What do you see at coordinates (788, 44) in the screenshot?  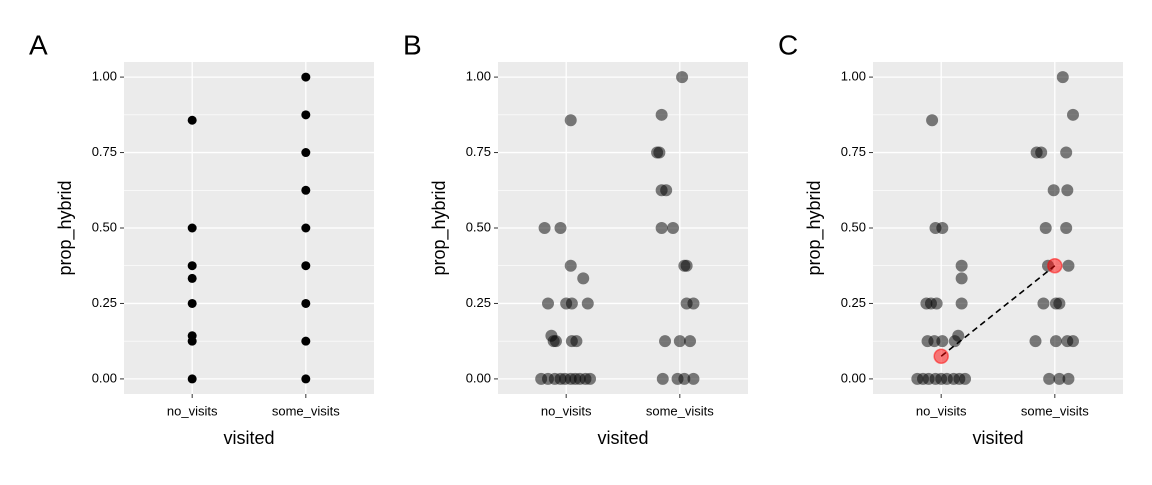 I see `panel-tag: C` at bounding box center [788, 44].